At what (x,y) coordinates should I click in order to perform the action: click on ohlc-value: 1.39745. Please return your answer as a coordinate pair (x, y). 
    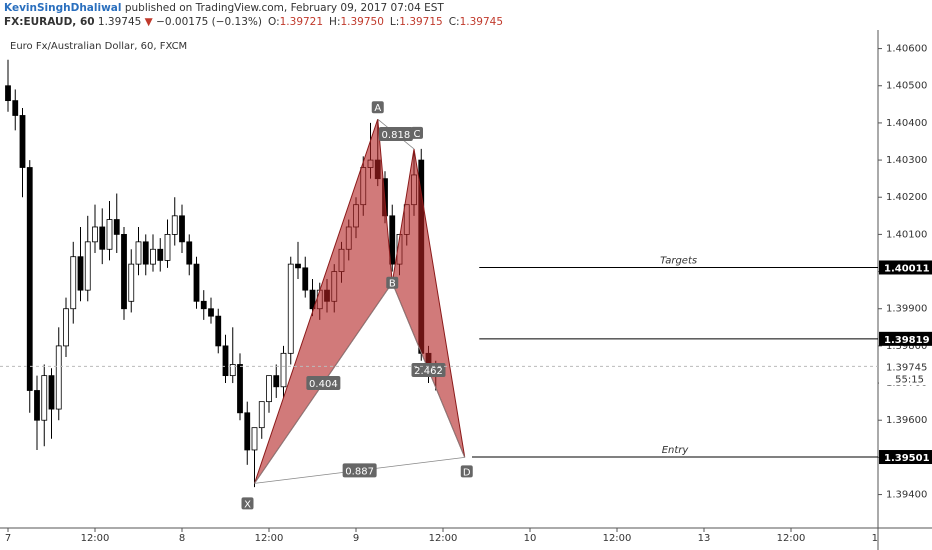
    Looking at the image, I should click on (481, 22).